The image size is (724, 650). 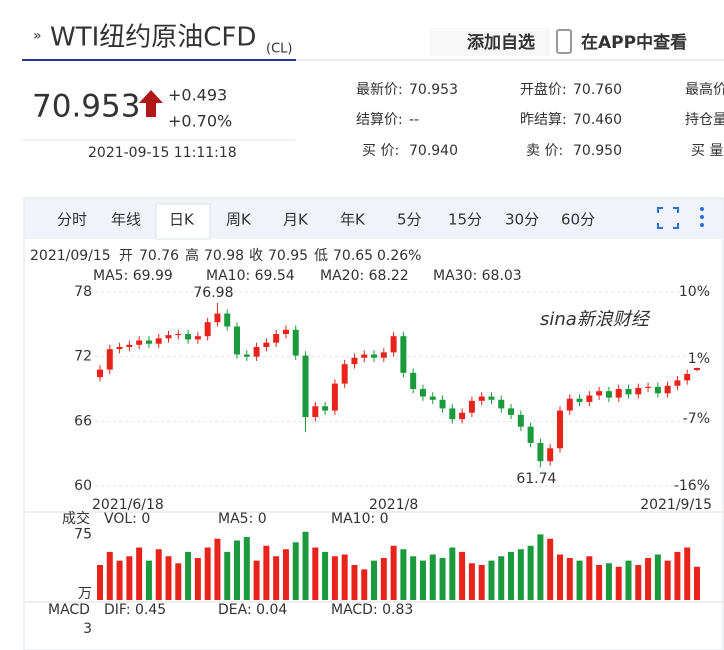 What do you see at coordinates (126, 256) in the screenshot?
I see `info-open-label: 开` at bounding box center [126, 256].